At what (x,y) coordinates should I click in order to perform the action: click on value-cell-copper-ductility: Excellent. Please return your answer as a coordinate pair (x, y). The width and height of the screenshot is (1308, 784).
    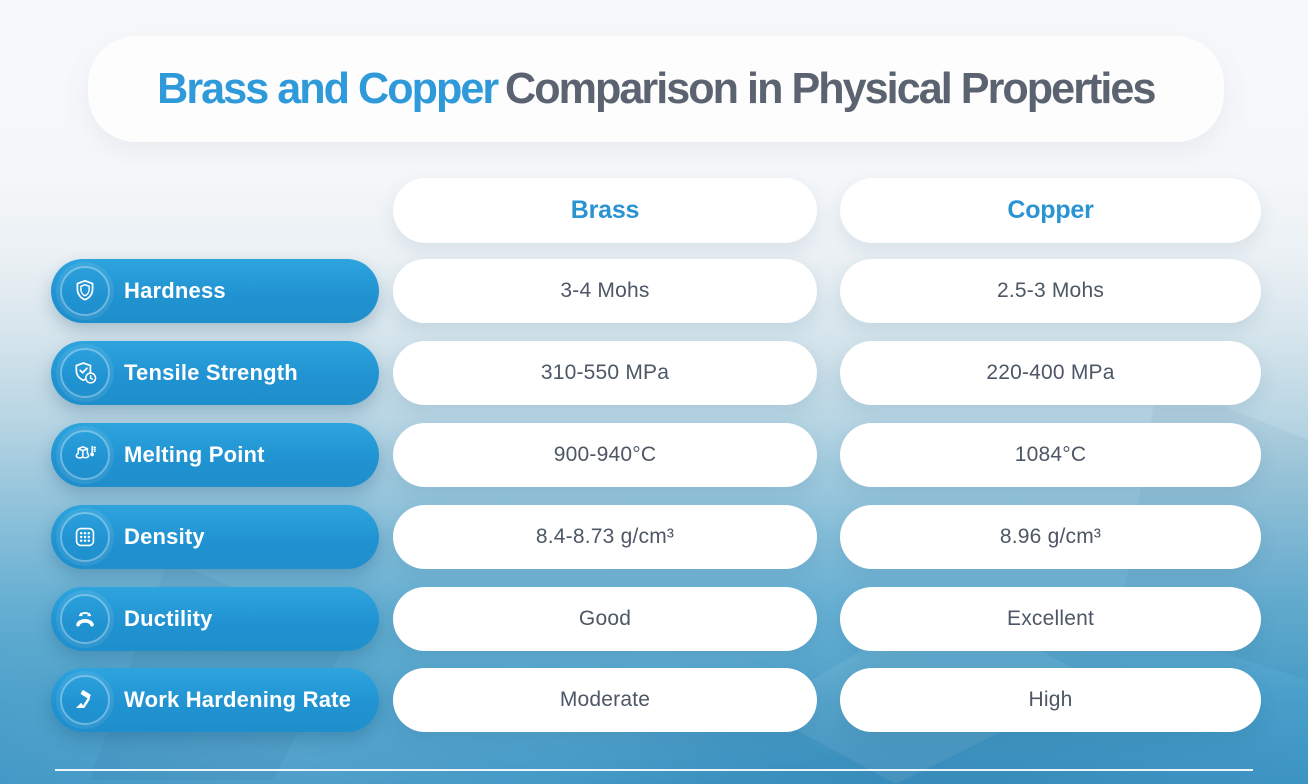
    Looking at the image, I should click on (1050, 619).